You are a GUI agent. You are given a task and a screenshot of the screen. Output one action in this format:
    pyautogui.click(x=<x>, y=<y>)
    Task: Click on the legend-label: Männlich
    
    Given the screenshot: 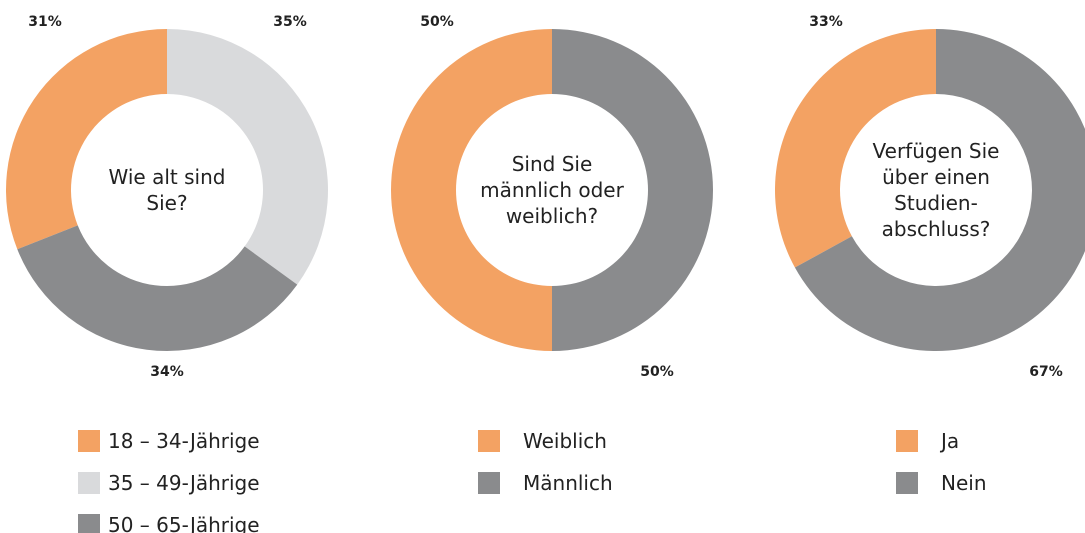 What is the action you would take?
    pyautogui.click(x=568, y=483)
    